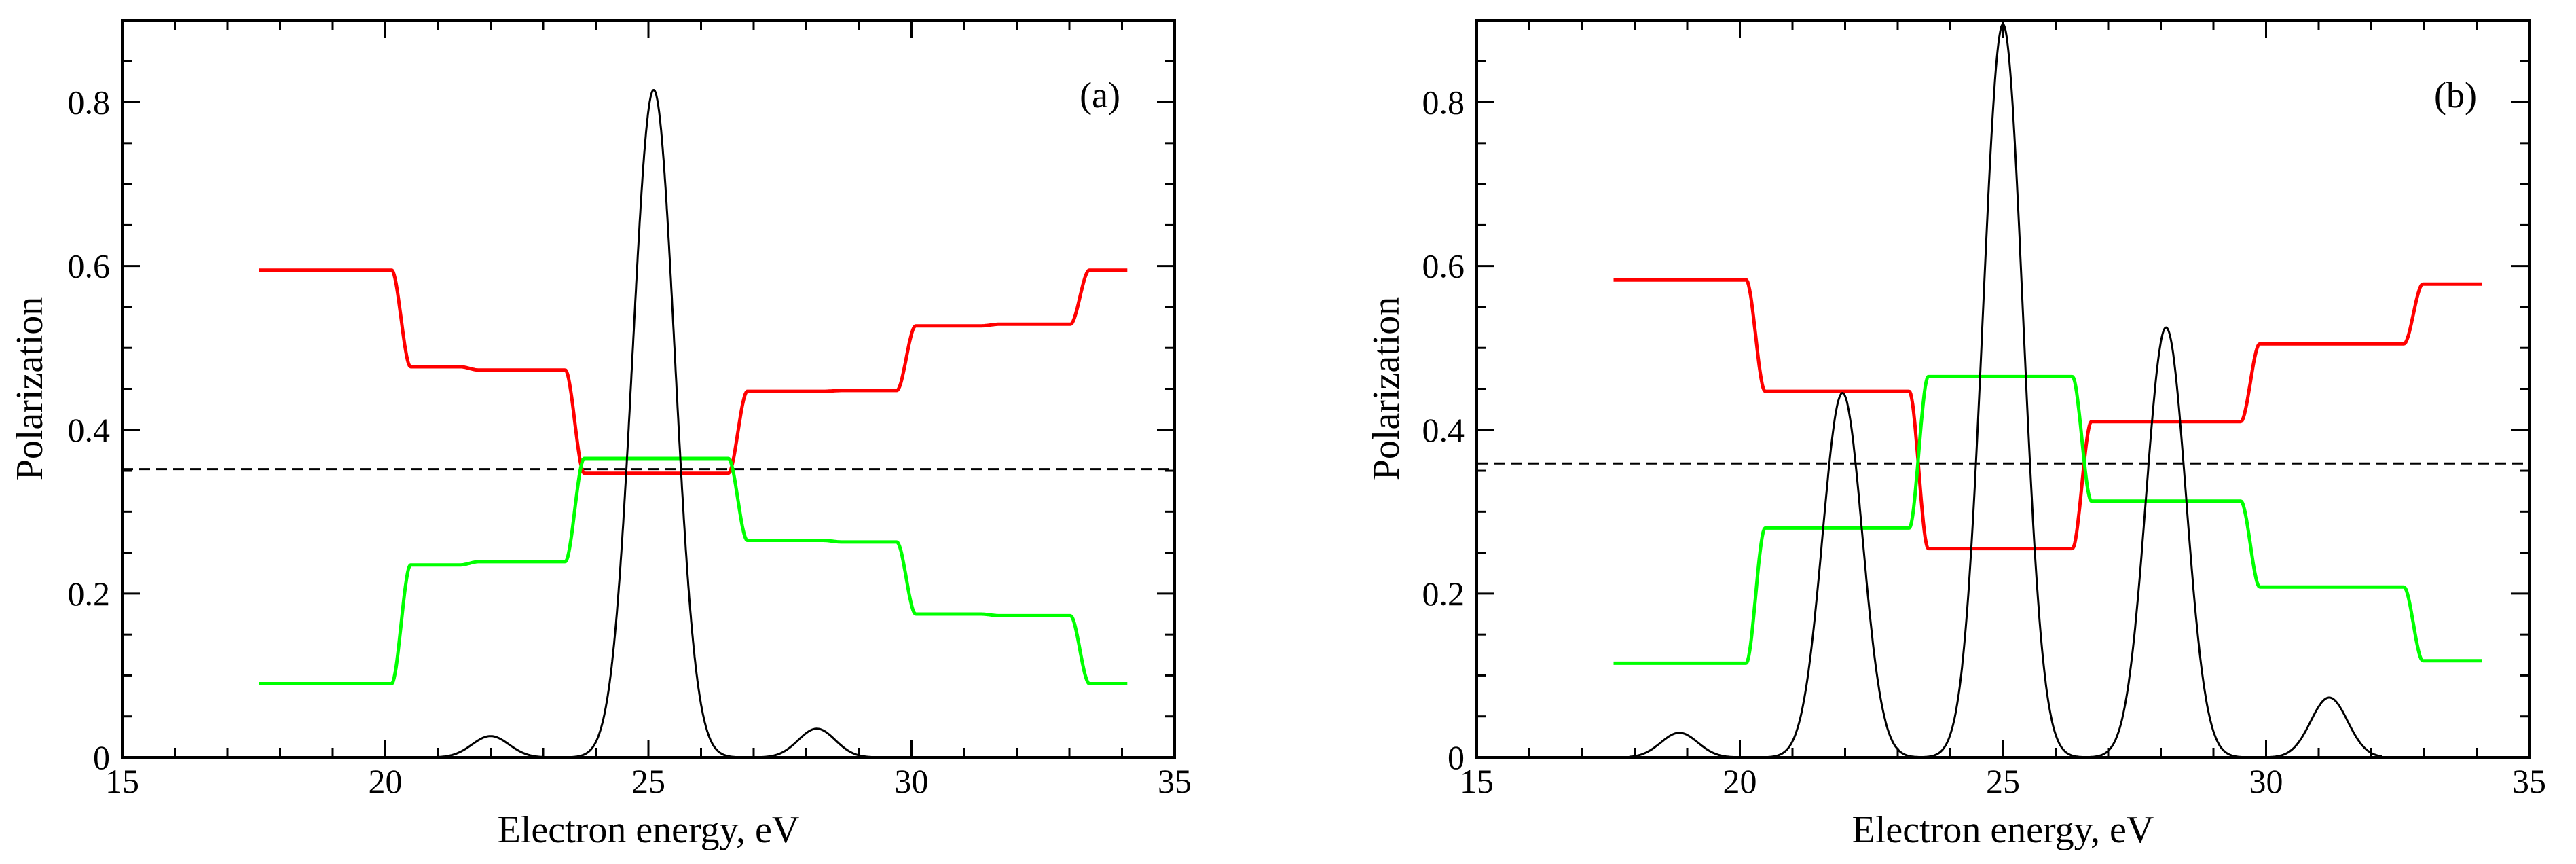  What do you see at coordinates (1443, 103) in the screenshot?
I see `panel-b-y-tick-label: 0.8` at bounding box center [1443, 103].